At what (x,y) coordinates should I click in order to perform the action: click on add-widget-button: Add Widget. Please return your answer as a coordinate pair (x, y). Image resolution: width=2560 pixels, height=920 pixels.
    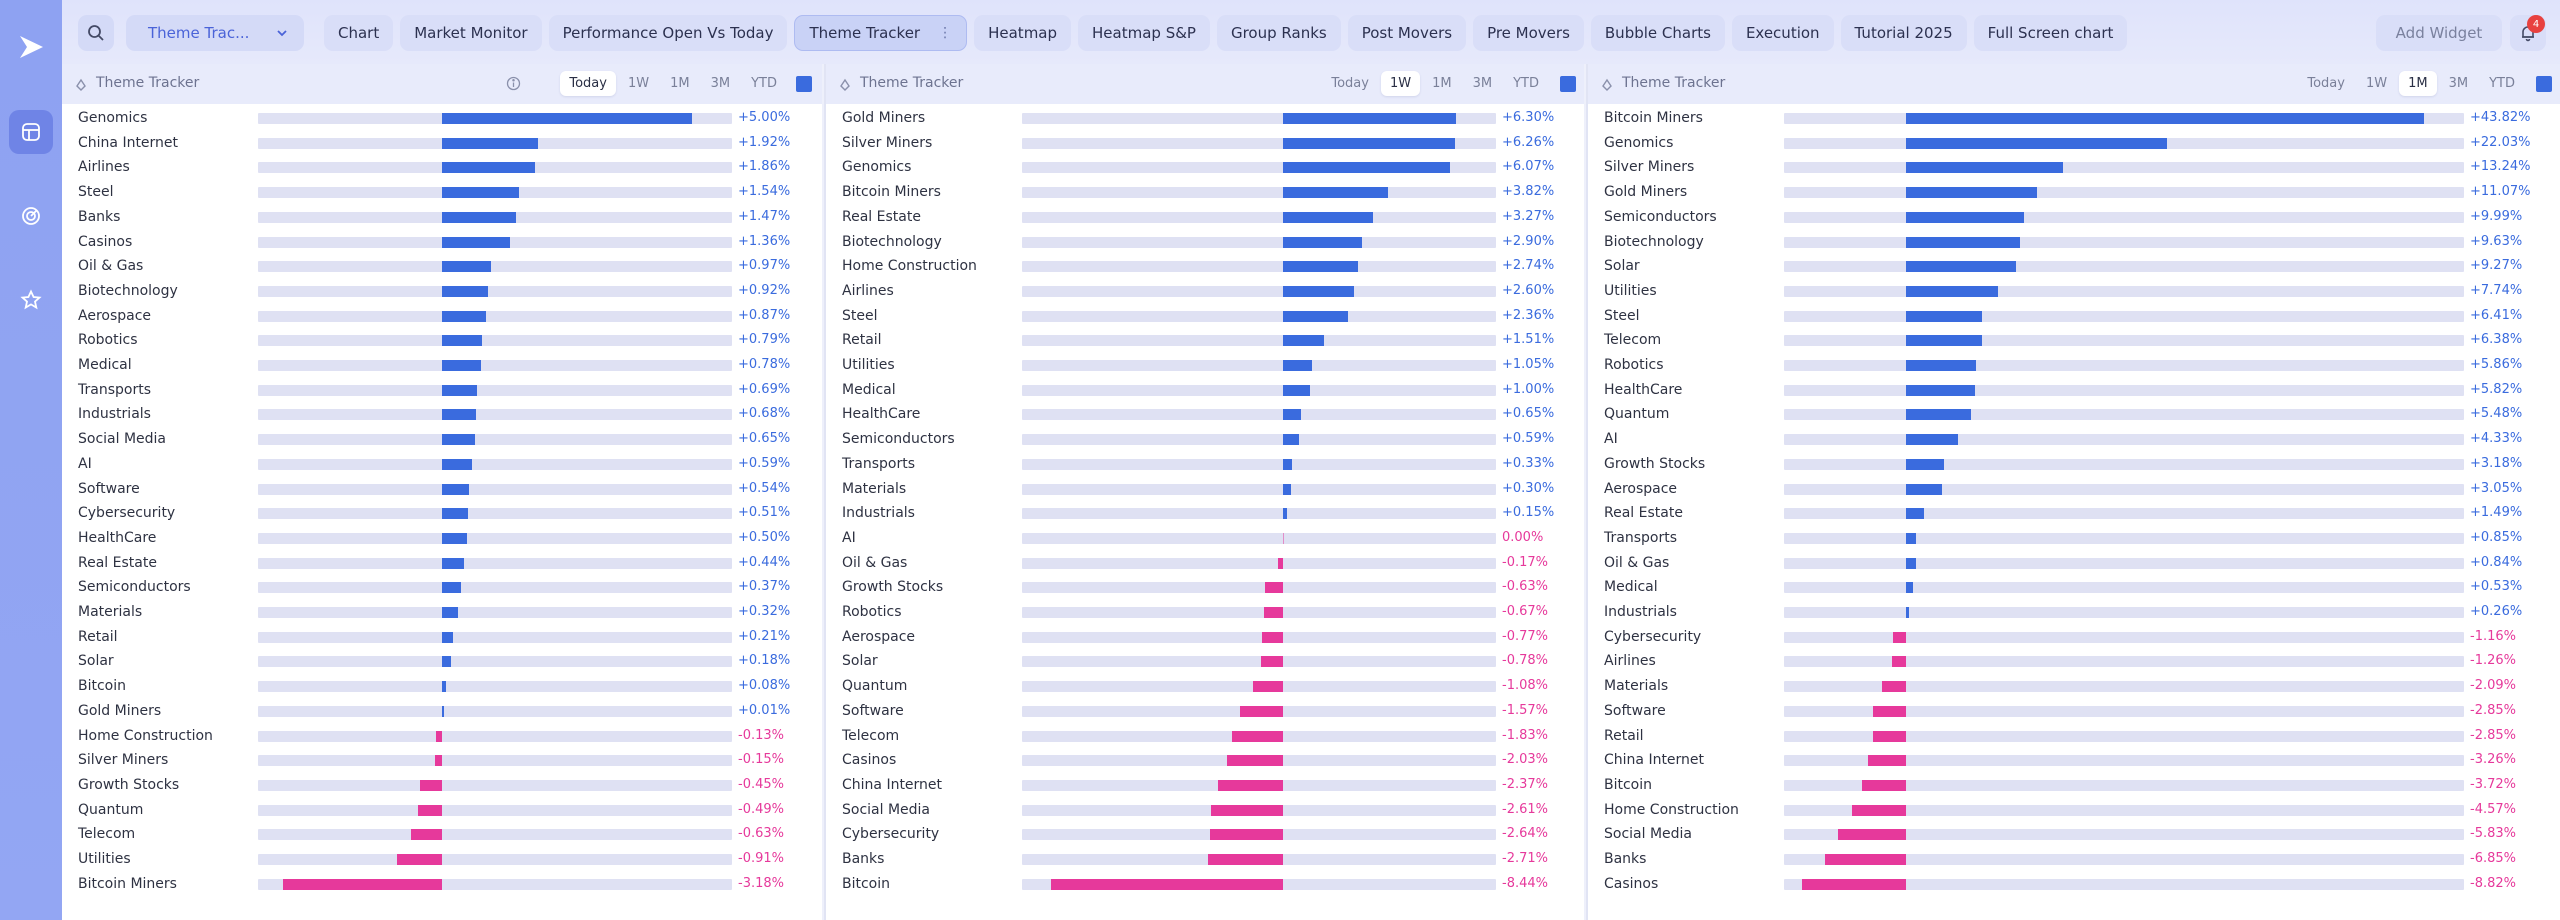
    Looking at the image, I should click on (2439, 33).